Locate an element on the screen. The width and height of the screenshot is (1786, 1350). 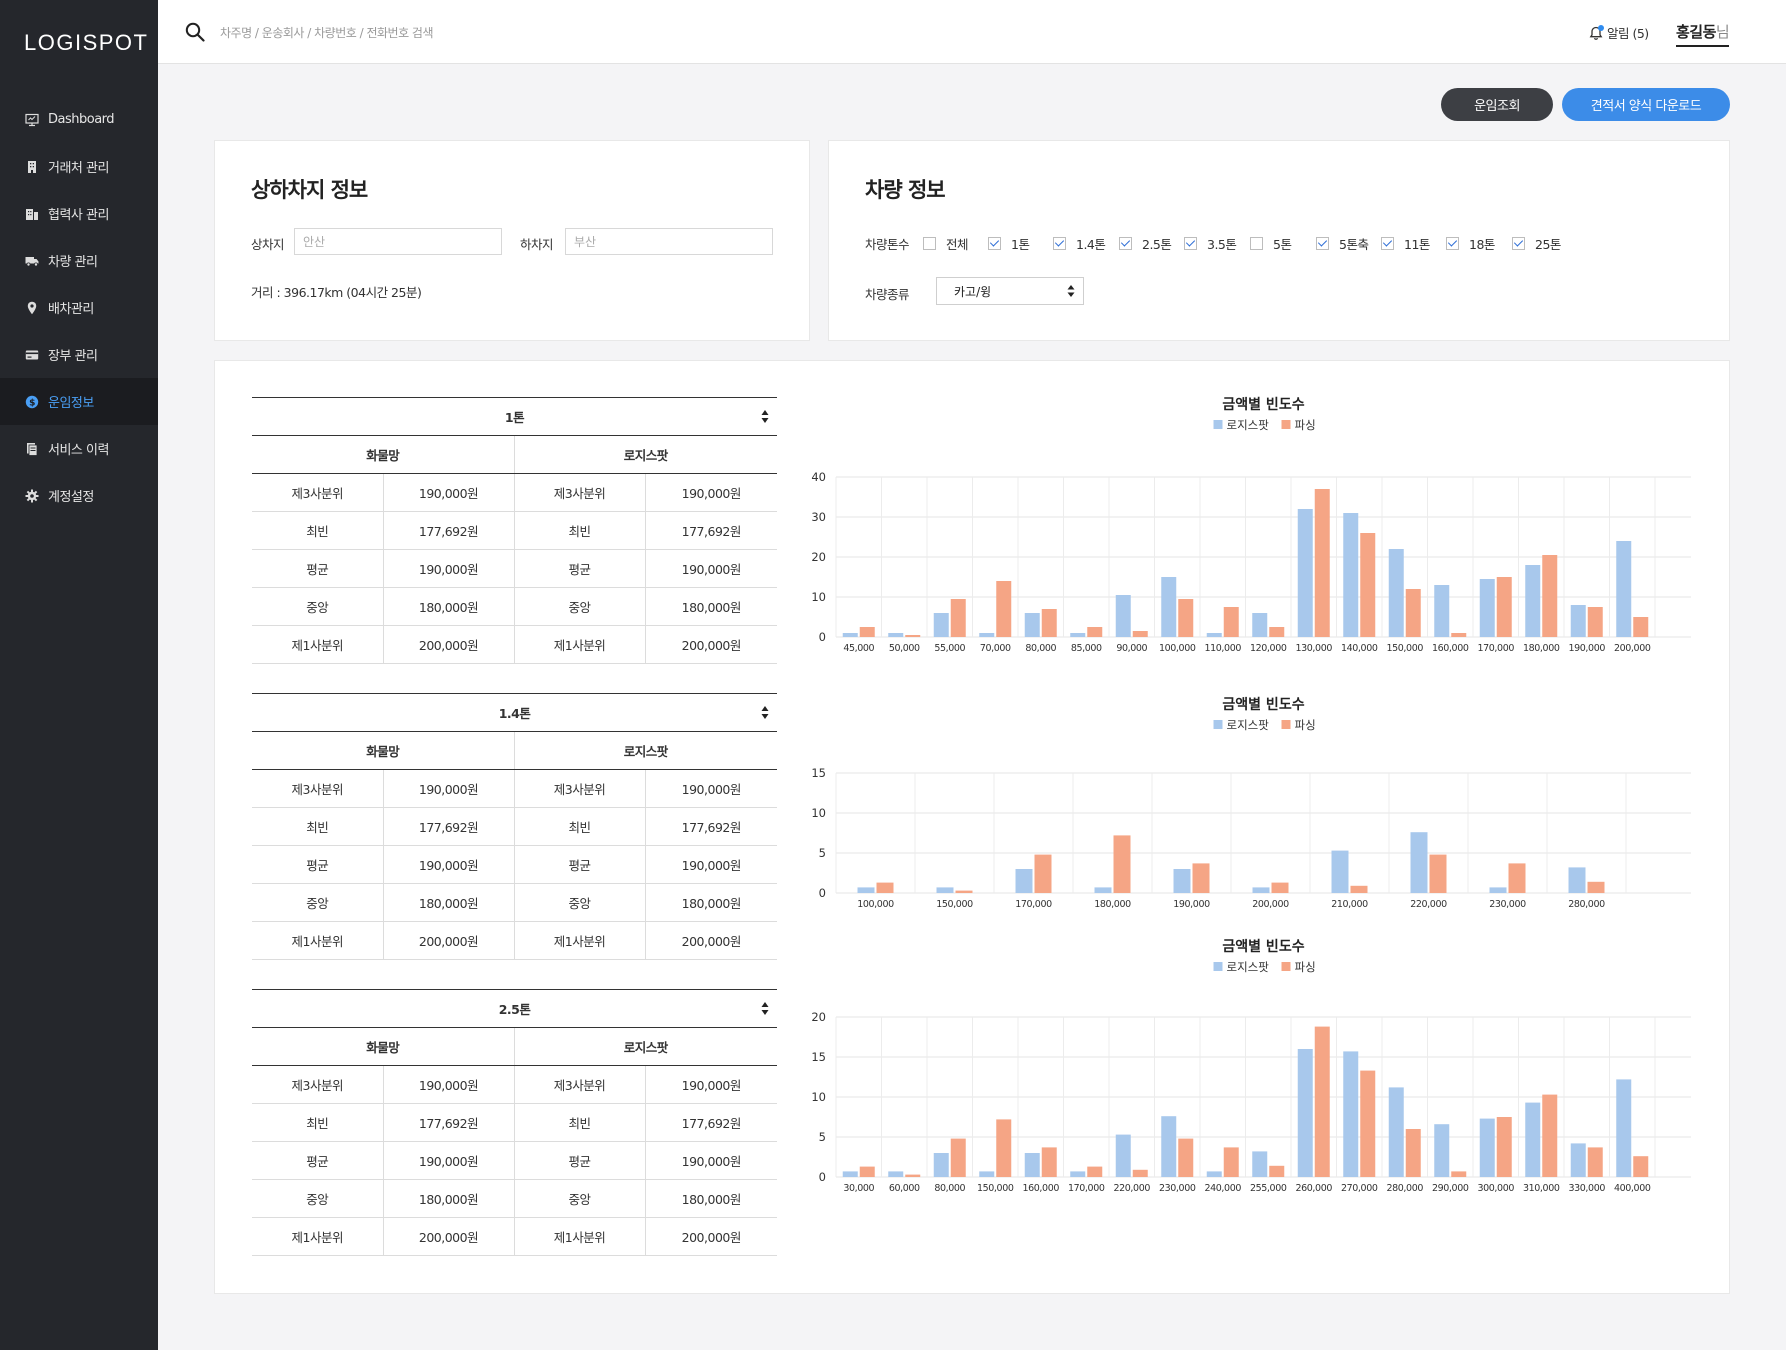
x-tick-label: 80,000 is located at coordinates (1040, 648).